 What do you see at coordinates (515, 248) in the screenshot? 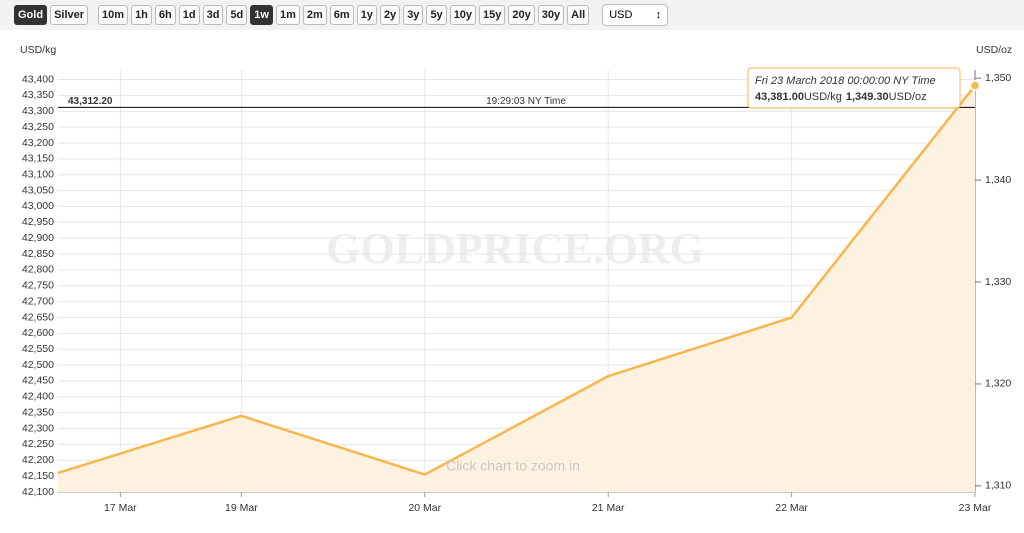
I see `watermark: GOLDPRICE.ORG` at bounding box center [515, 248].